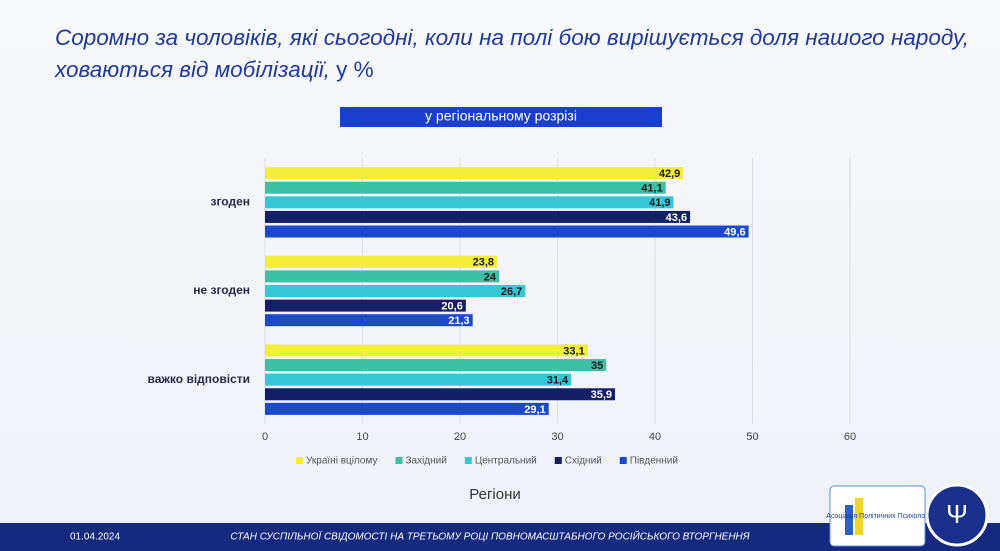  I want to click on value-label: 41,9, so click(659, 203).